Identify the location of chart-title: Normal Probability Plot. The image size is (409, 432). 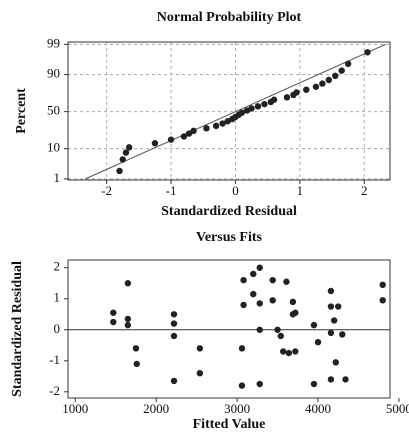
(229, 17).